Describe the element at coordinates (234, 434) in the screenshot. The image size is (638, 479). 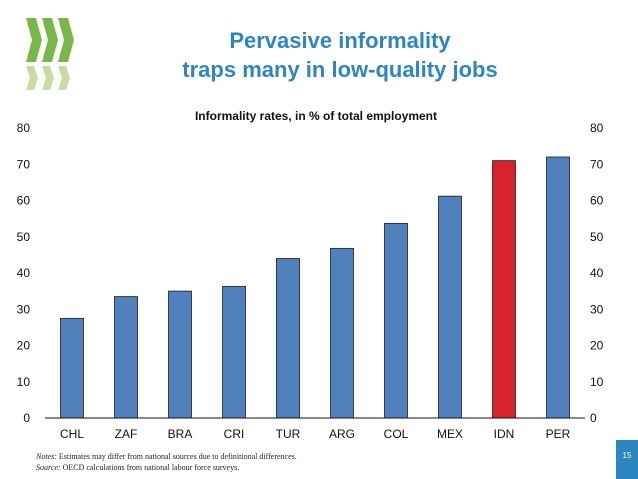
I see `x-tick-label: CRI` at that location.